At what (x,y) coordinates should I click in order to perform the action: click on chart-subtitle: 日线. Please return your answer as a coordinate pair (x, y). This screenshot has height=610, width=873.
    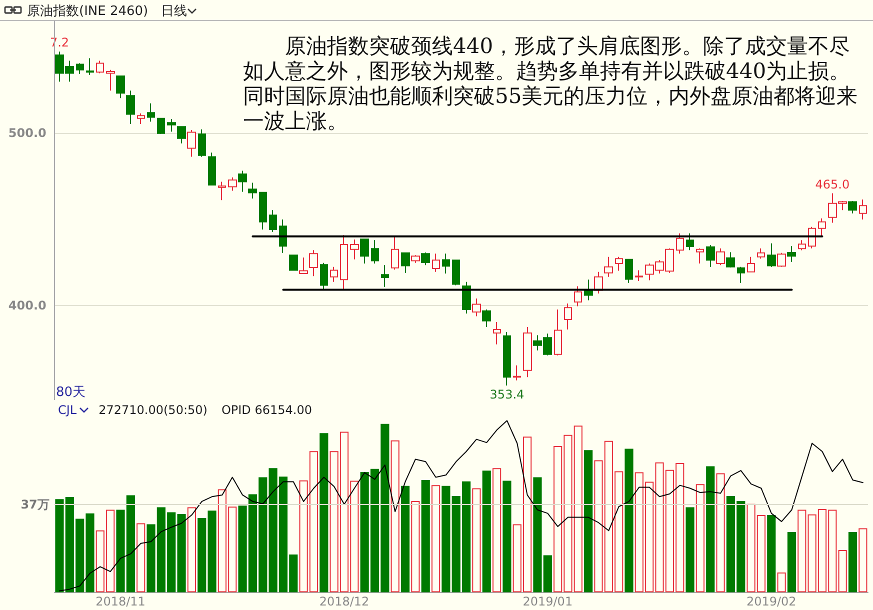
    Looking at the image, I should click on (174, 11).